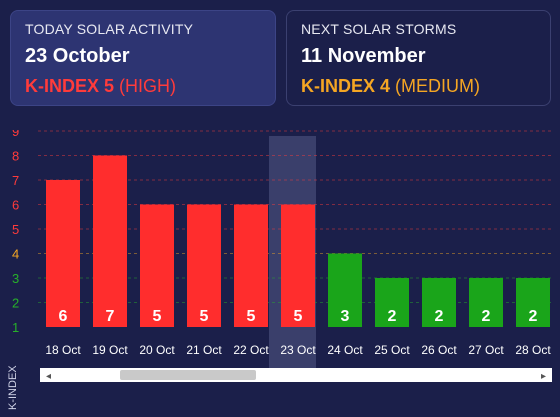  I want to click on next-kindex-level: (MEDIUM), so click(438, 86).